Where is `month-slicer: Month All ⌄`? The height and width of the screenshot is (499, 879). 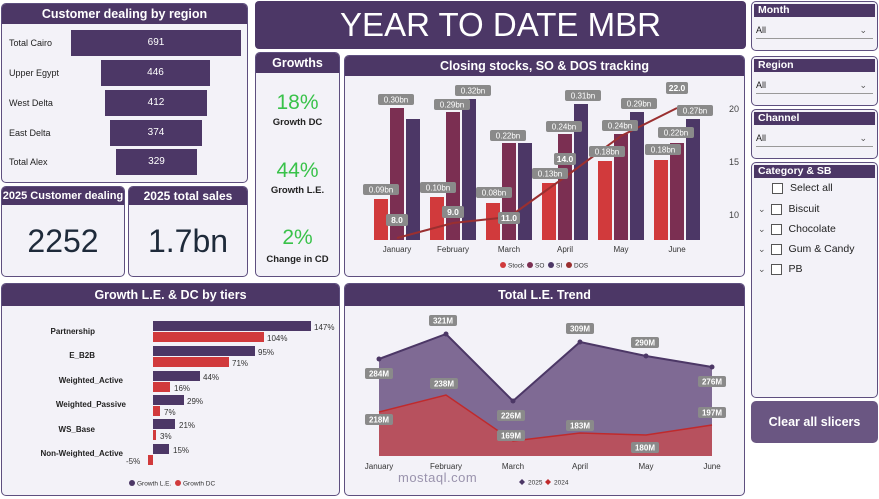 month-slicer: Month All ⌄ is located at coordinates (814, 26).